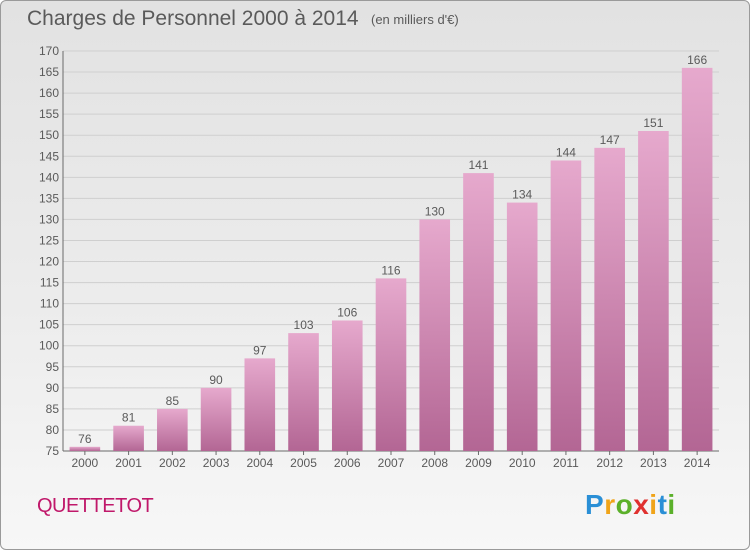 Image resolution: width=750 pixels, height=550 pixels. What do you see at coordinates (49, 135) in the screenshot?
I see `y-tick-label: 150` at bounding box center [49, 135].